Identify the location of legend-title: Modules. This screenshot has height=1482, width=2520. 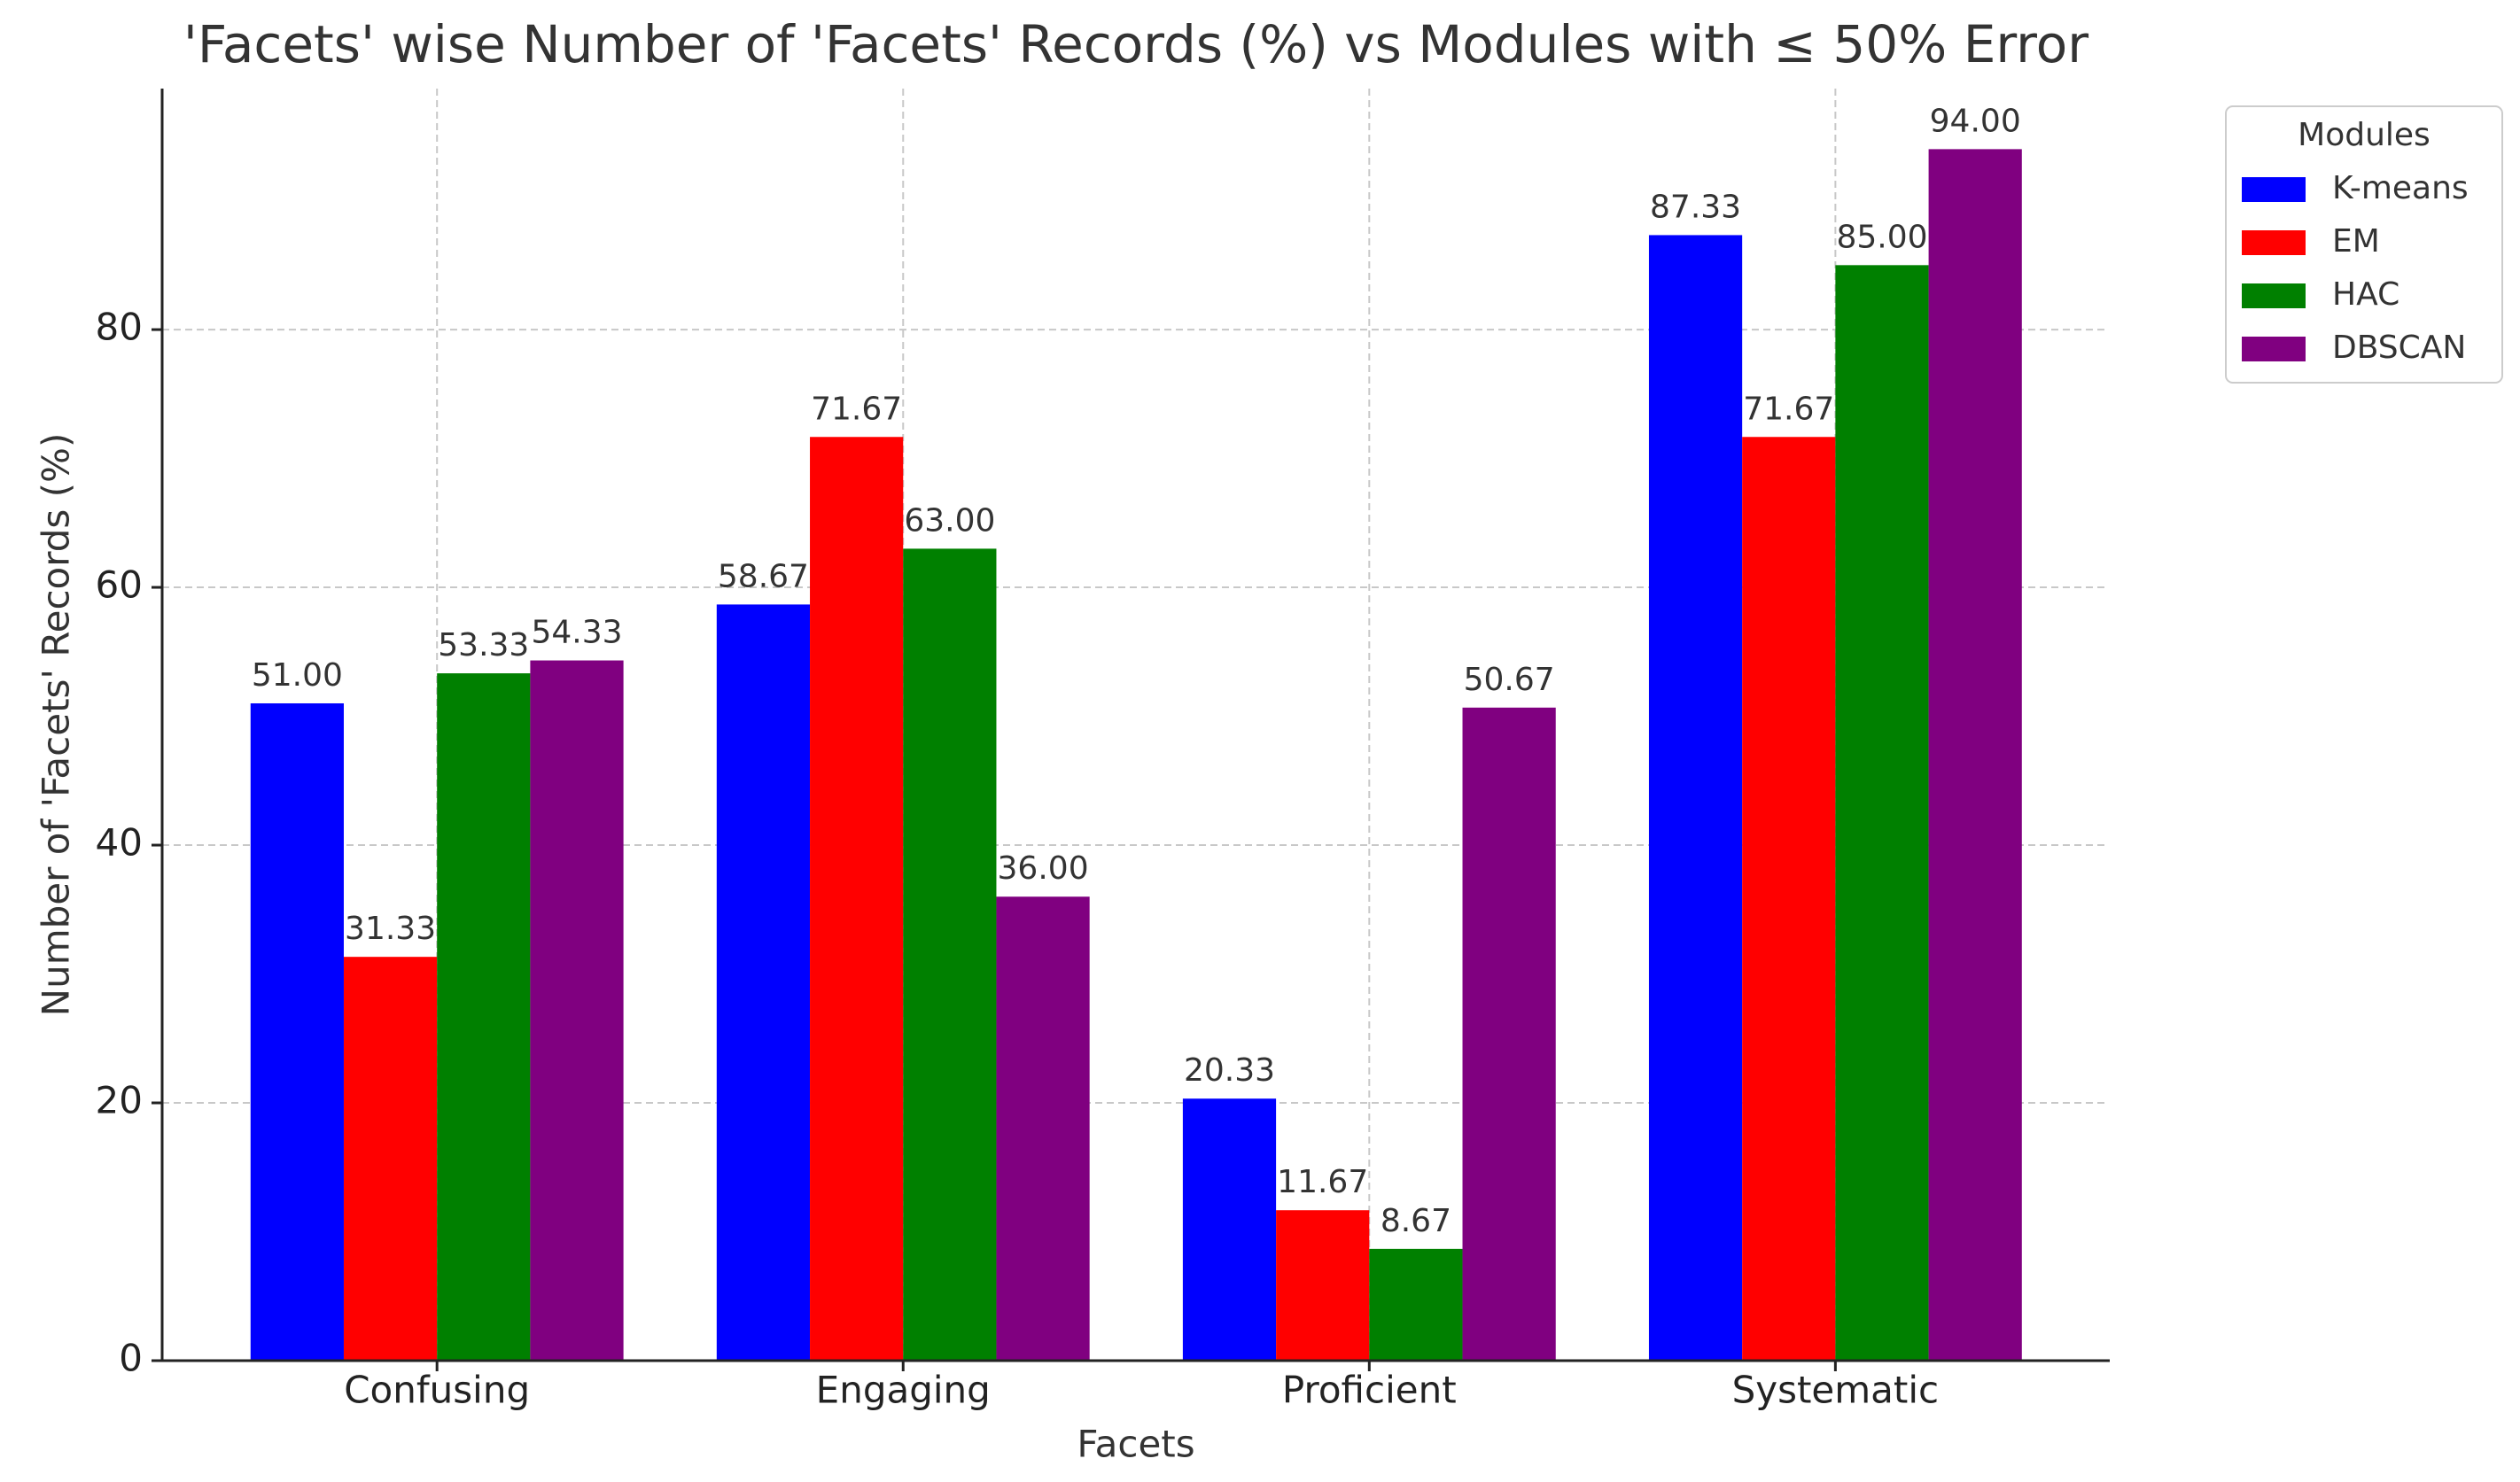
(2364, 135).